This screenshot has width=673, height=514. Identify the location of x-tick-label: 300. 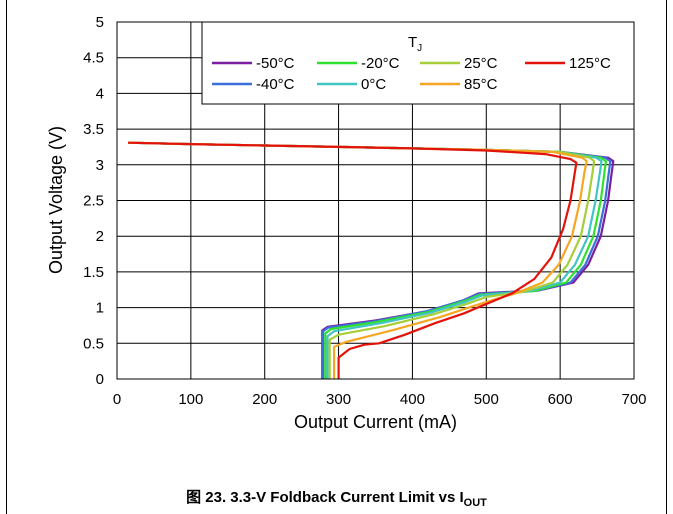
(338, 399).